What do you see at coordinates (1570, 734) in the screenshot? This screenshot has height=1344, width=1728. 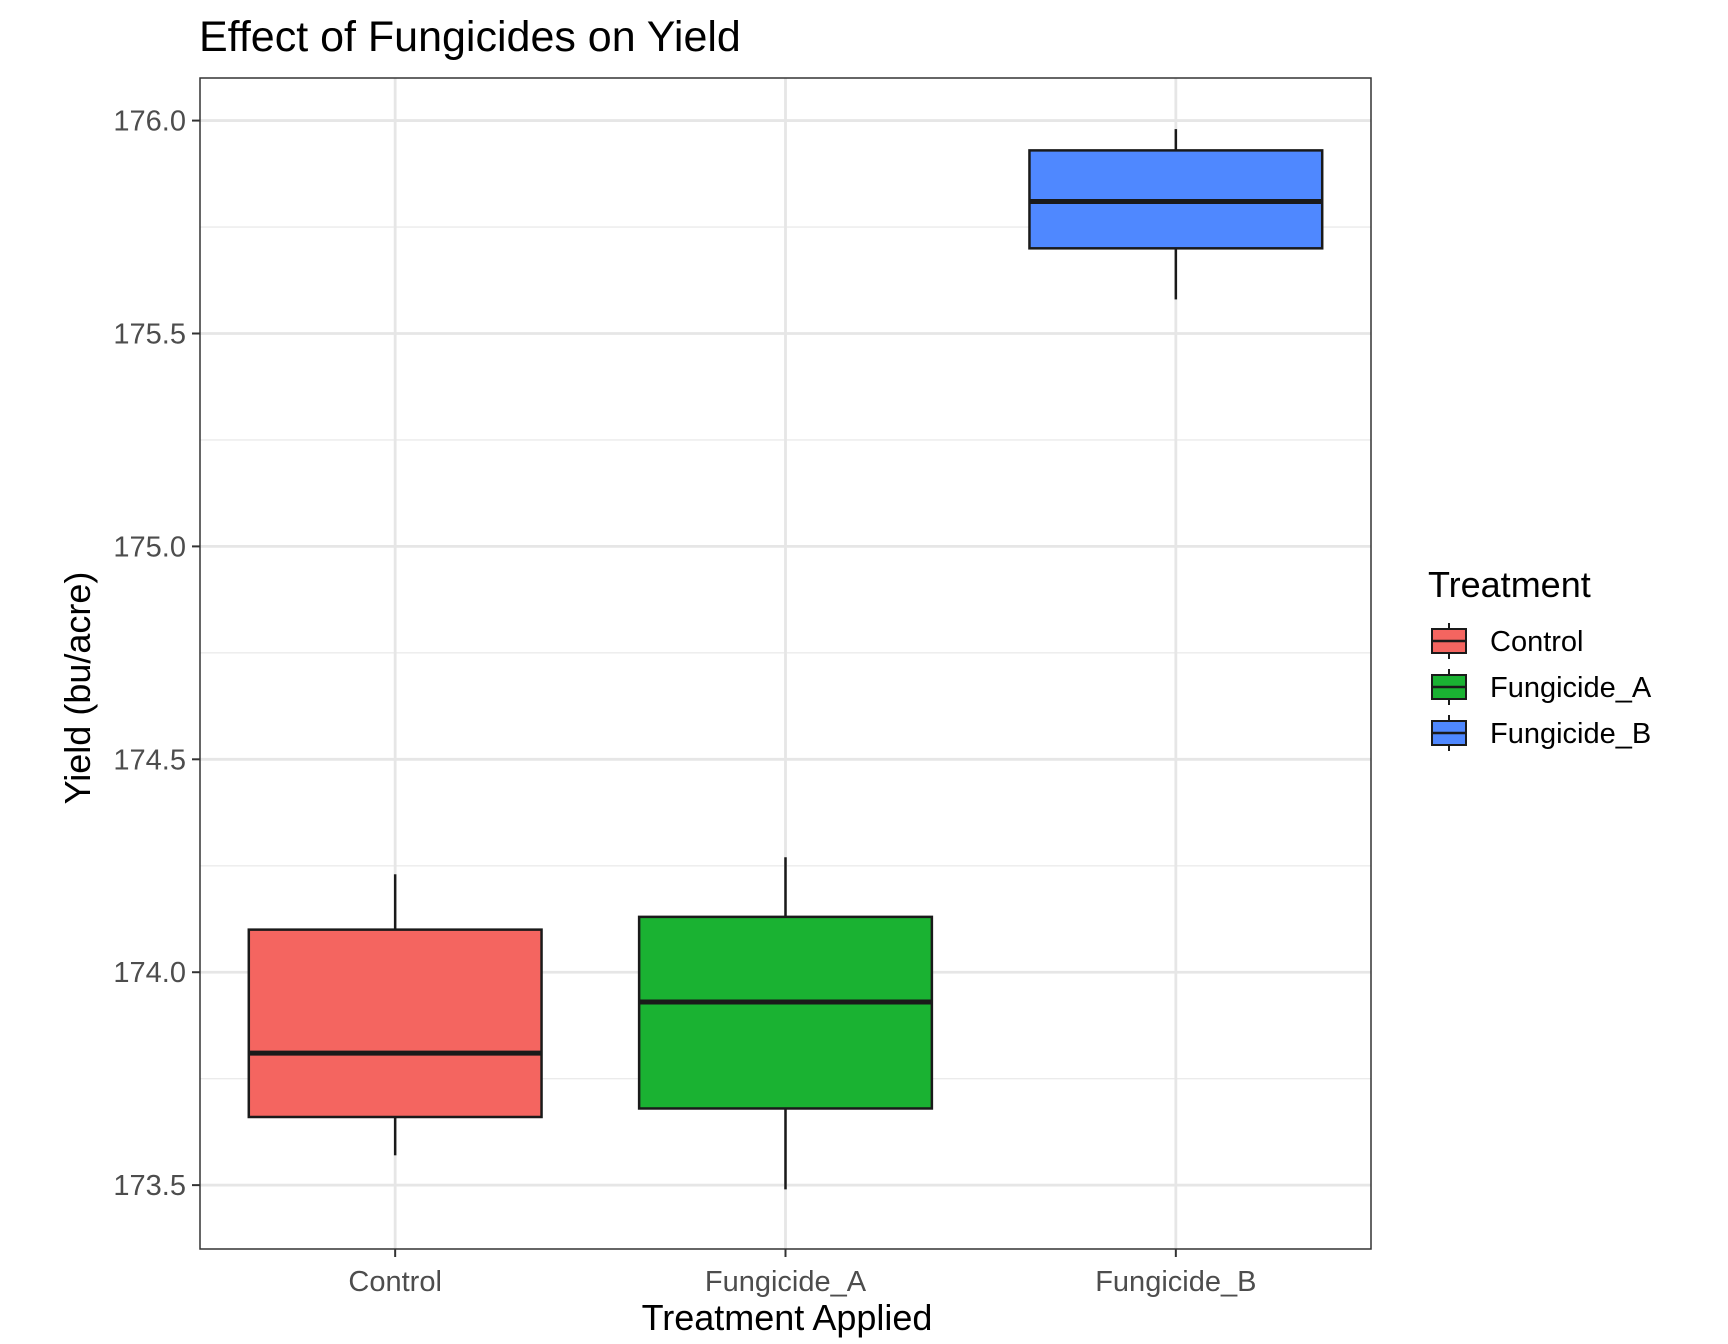 I see `legend-label: Fungicide_B` at bounding box center [1570, 734].